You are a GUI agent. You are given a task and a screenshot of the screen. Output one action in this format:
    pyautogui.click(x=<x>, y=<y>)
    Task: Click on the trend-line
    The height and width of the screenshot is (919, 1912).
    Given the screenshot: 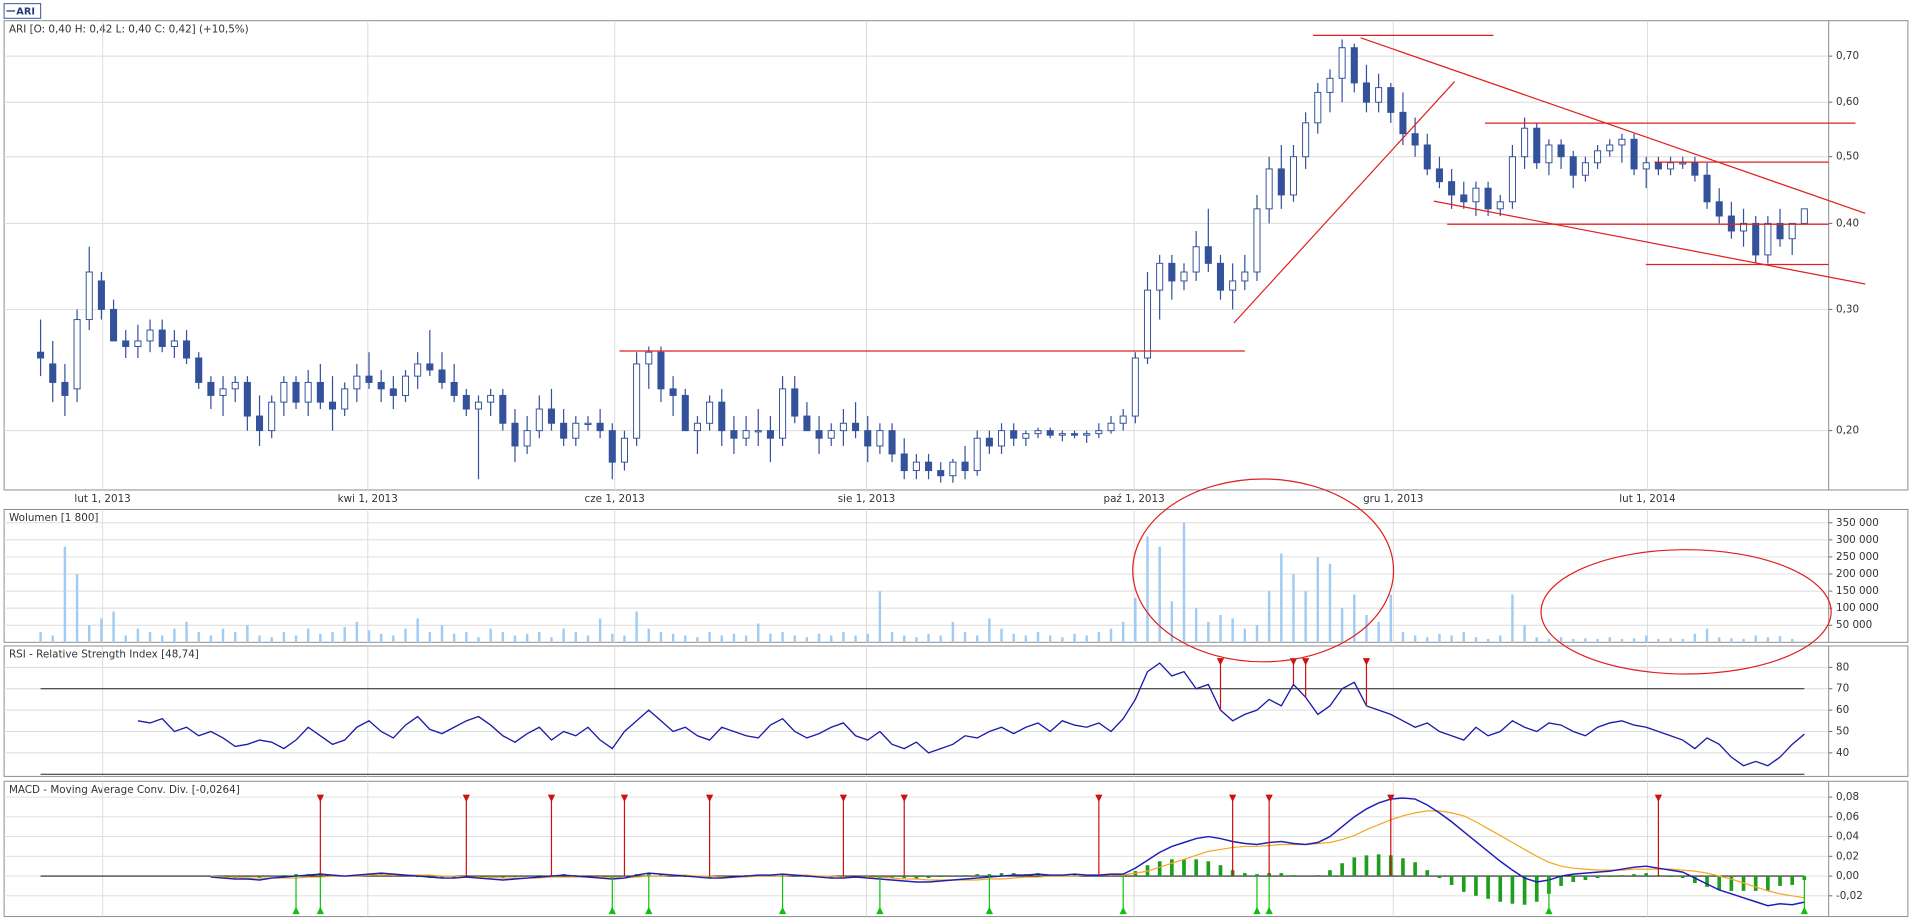 What is the action you would take?
    pyautogui.click(x=1613, y=125)
    